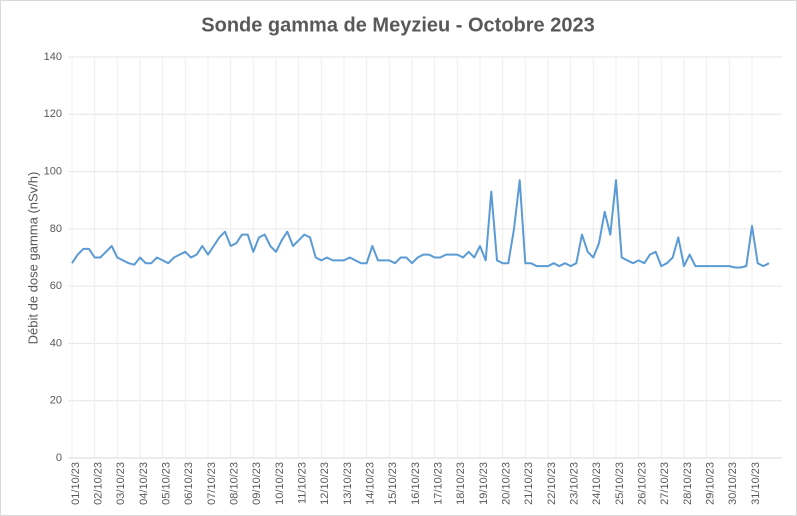 The image size is (797, 516). Describe the element at coordinates (552, 483) in the screenshot. I see `x-tick-label: 22/10/23` at that location.